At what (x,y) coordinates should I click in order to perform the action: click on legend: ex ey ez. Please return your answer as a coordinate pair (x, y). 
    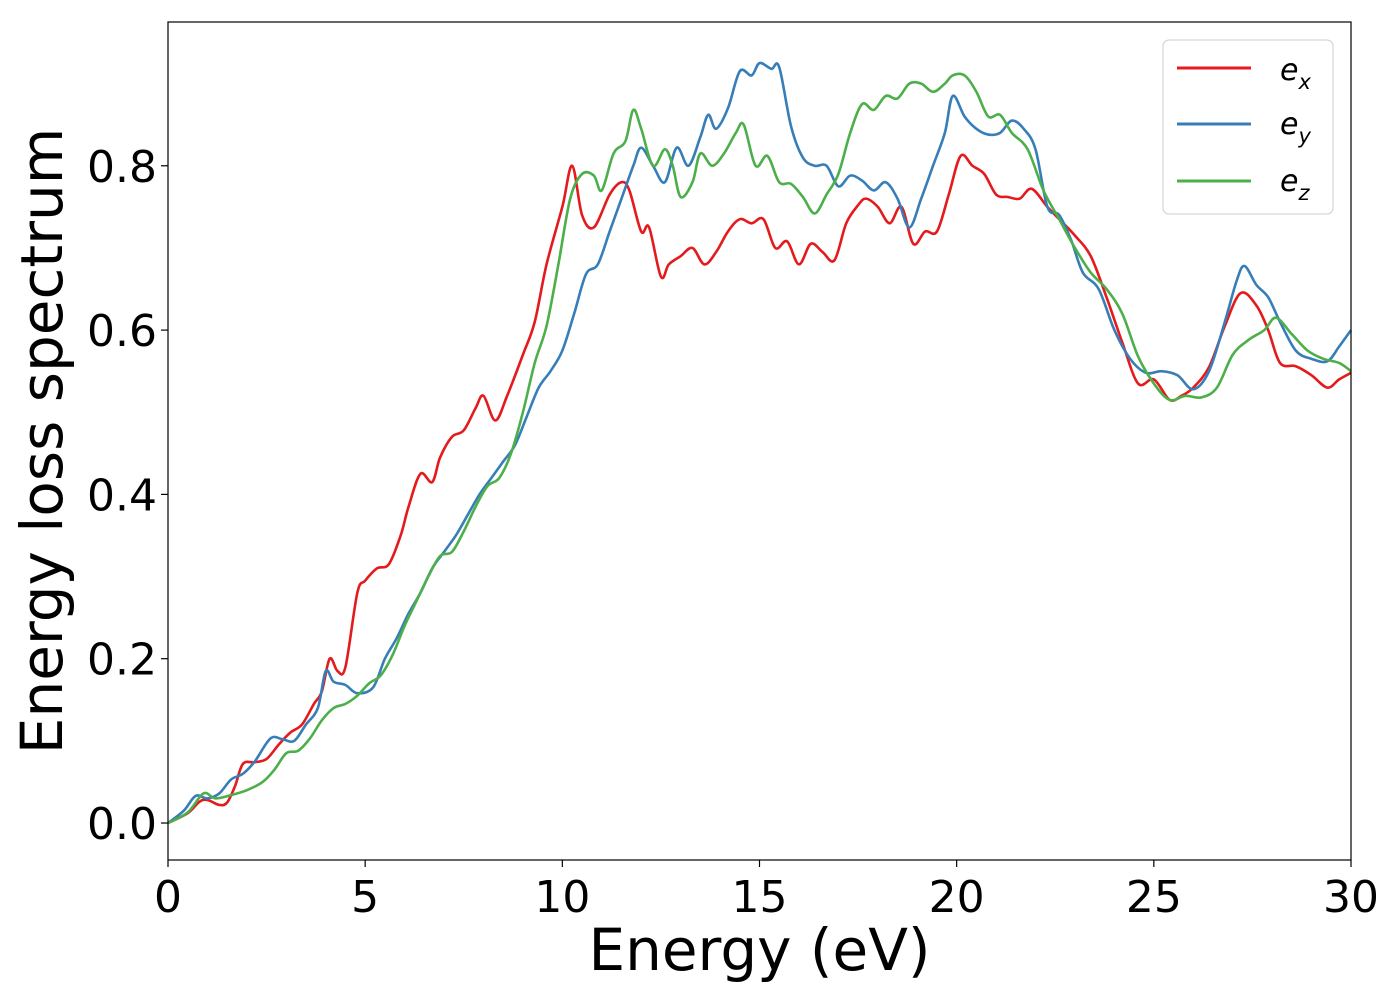
    Looking at the image, I should click on (1248, 127).